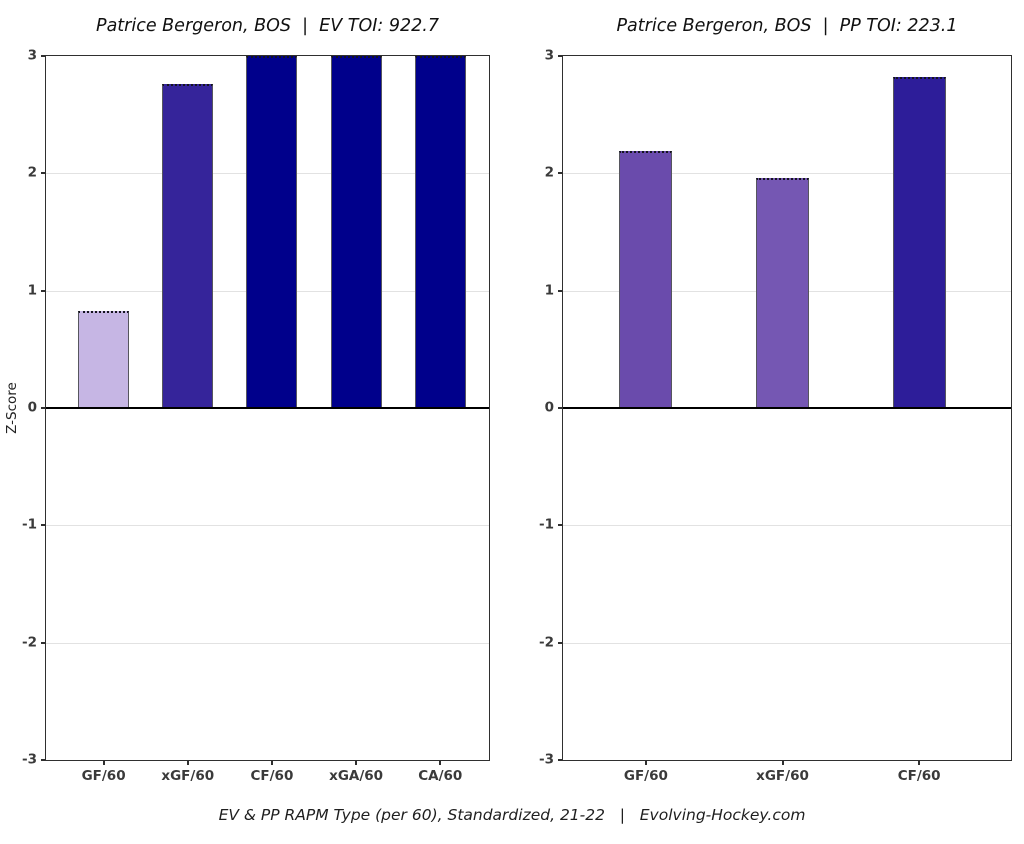 This screenshot has height=844, width=1024. Describe the element at coordinates (787, 26) in the screenshot. I see `right-panel-title: Patrice Bergeron, BOS | PP TOI: 223.1` at that location.